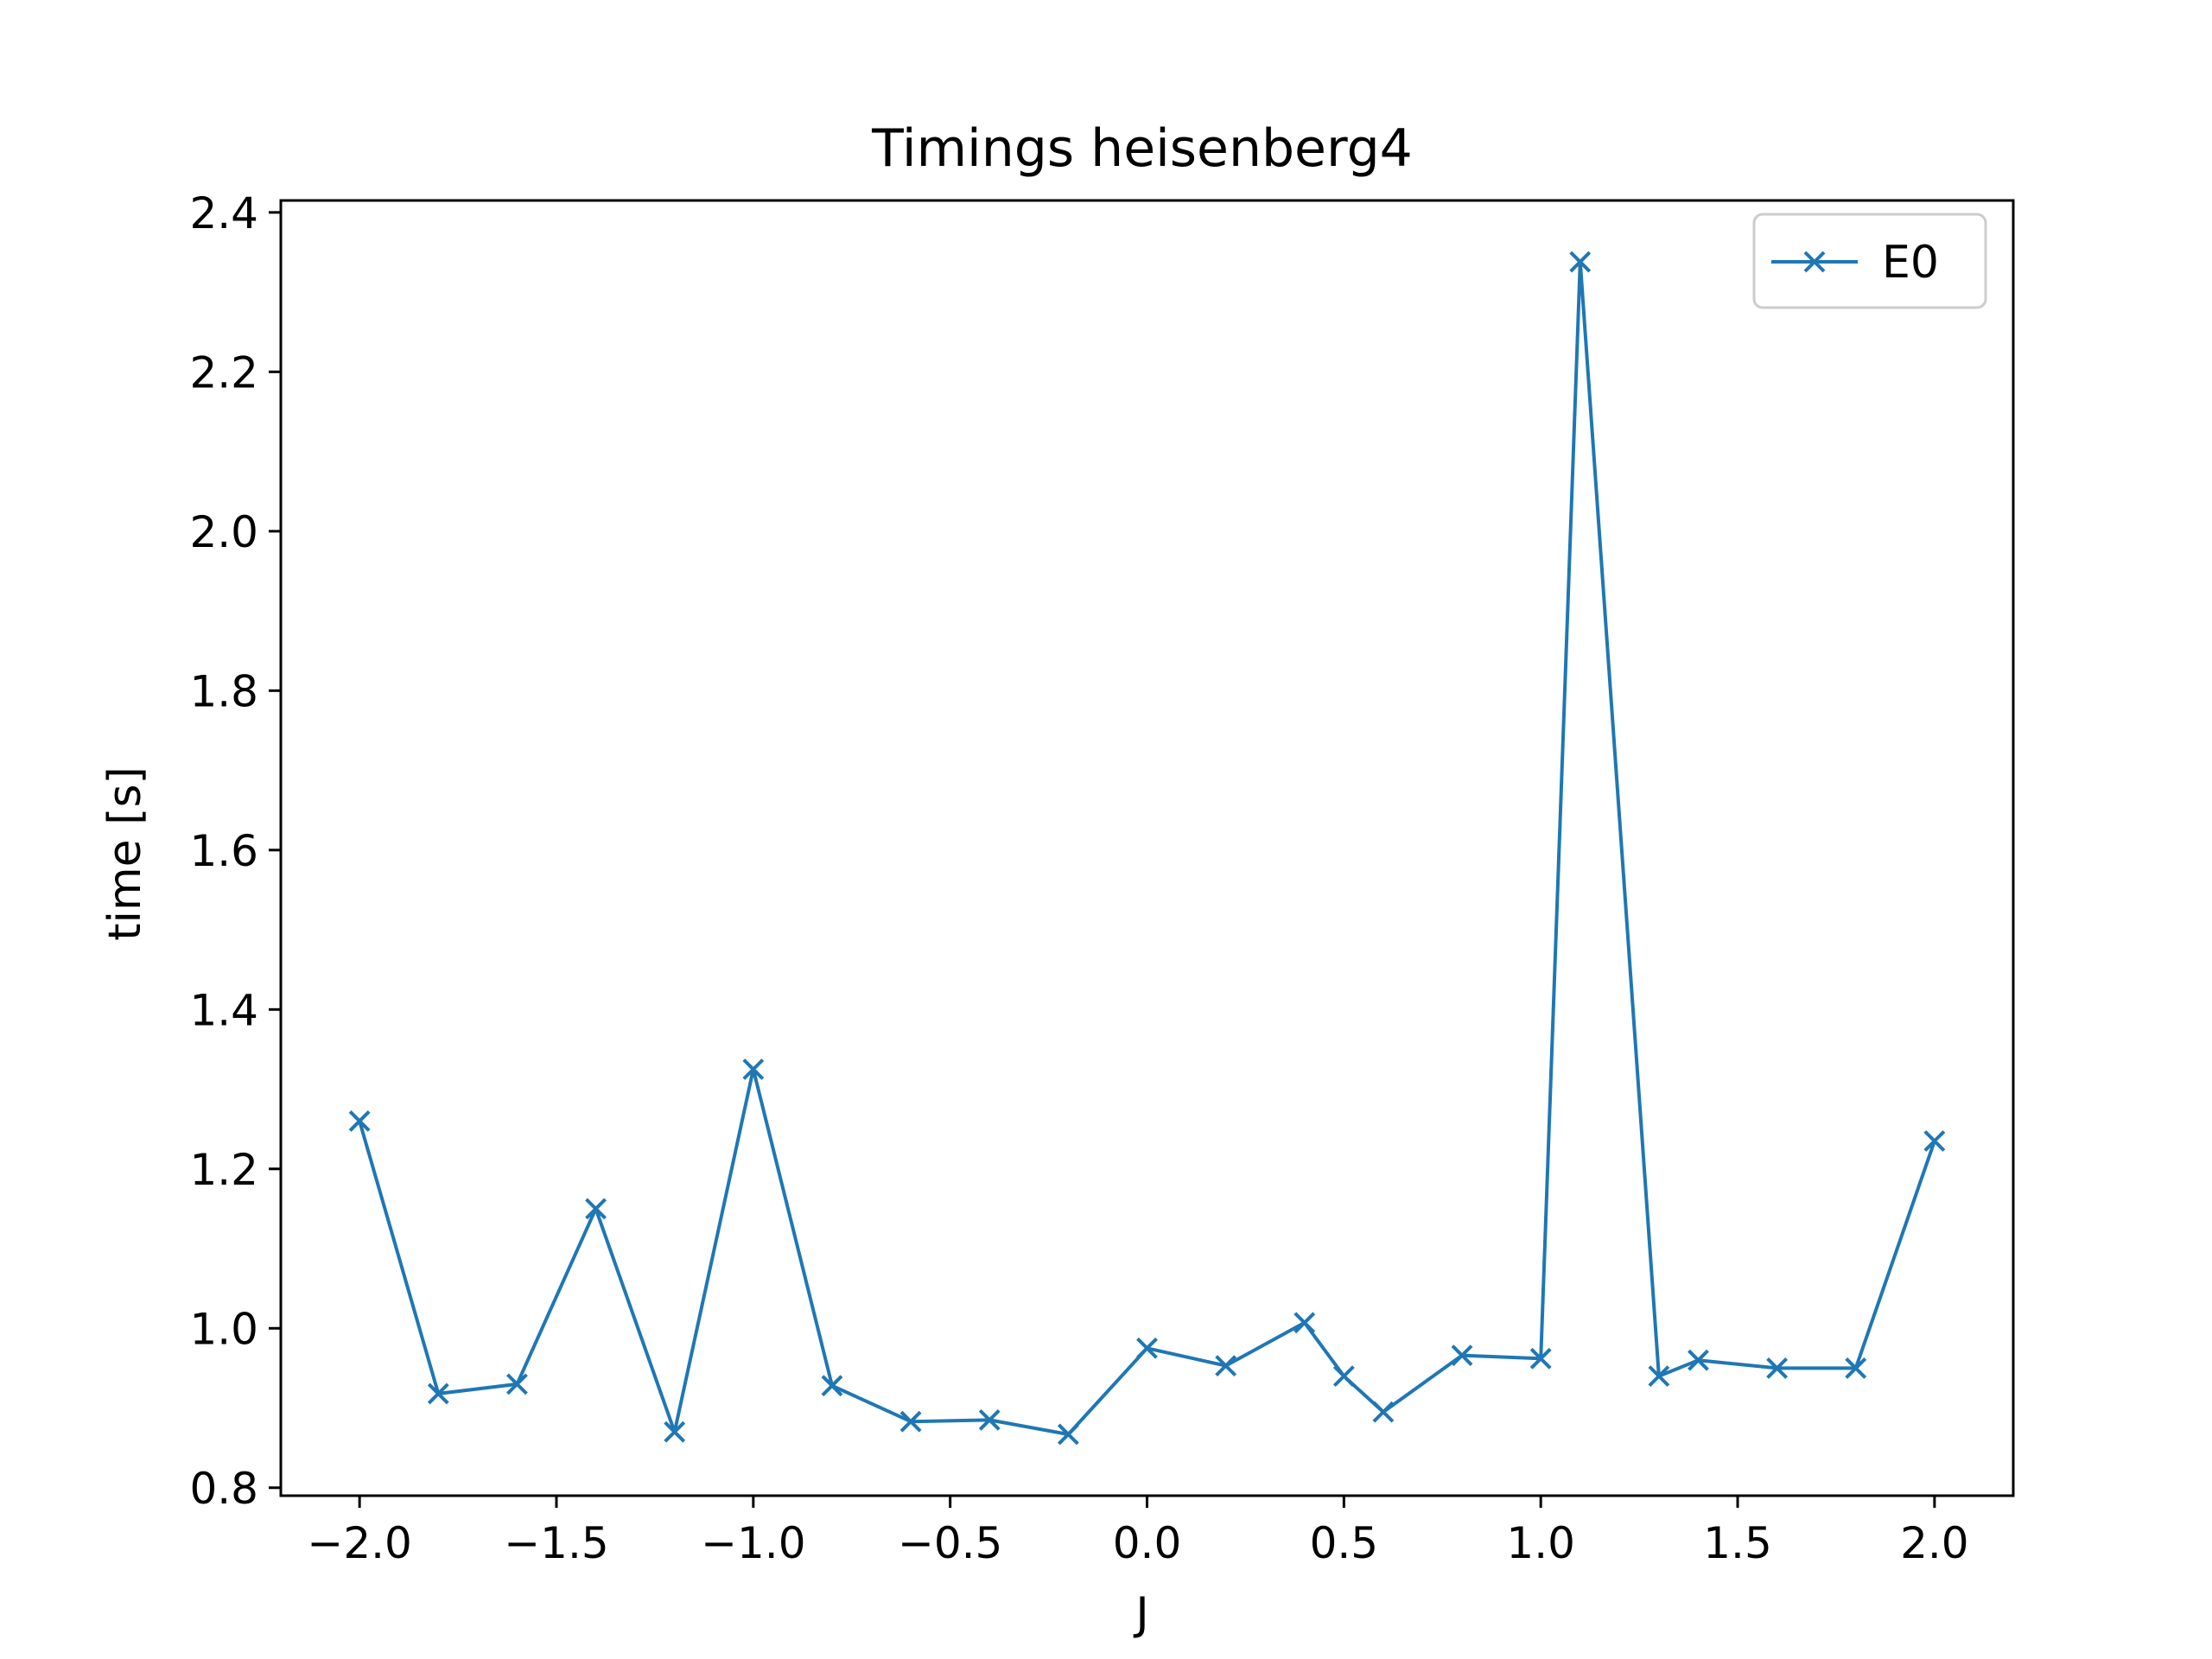 The height and width of the screenshot is (1659, 2212). I want to click on y-tick-label: 1.6, so click(223, 851).